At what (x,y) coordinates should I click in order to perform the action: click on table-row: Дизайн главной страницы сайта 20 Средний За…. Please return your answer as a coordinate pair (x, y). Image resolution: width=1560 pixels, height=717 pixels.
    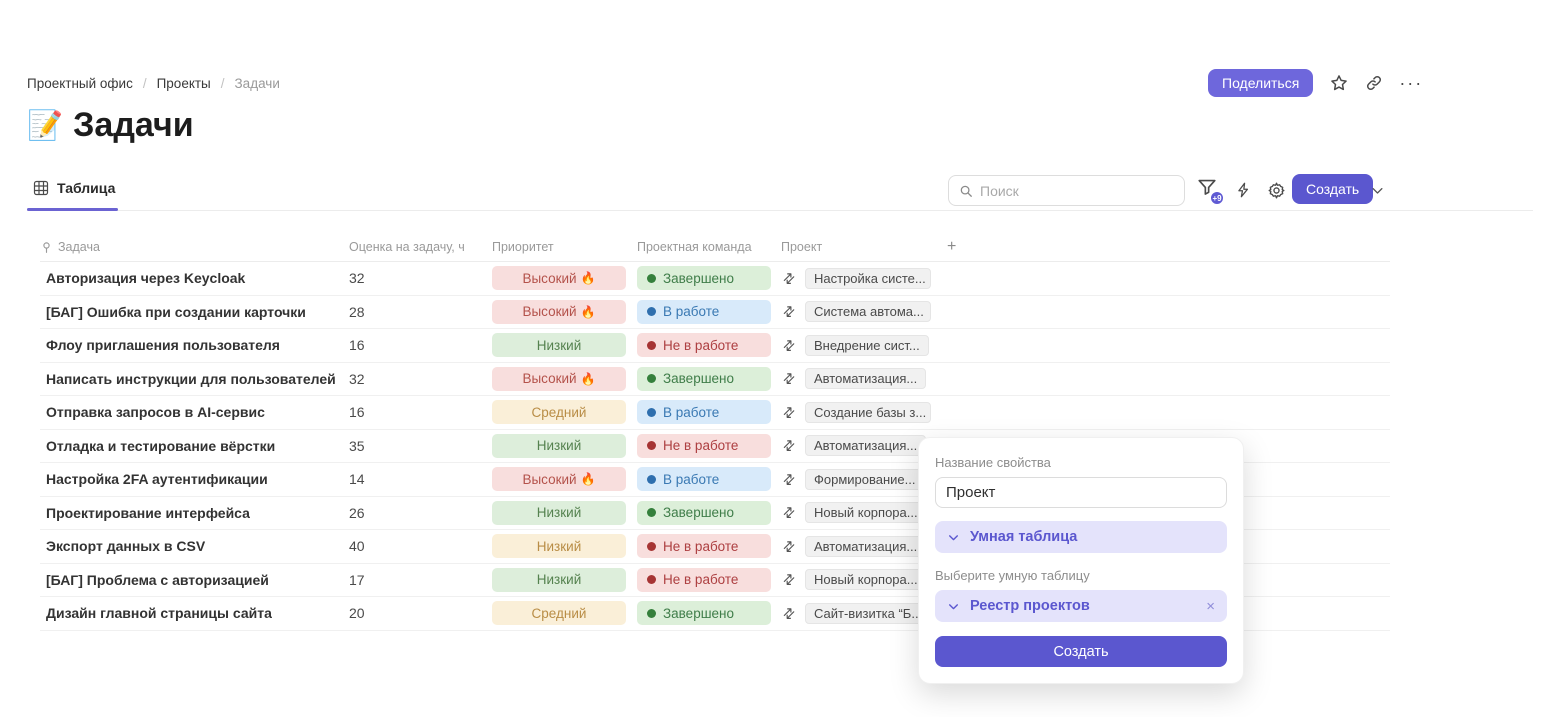
    Looking at the image, I should click on (715, 614).